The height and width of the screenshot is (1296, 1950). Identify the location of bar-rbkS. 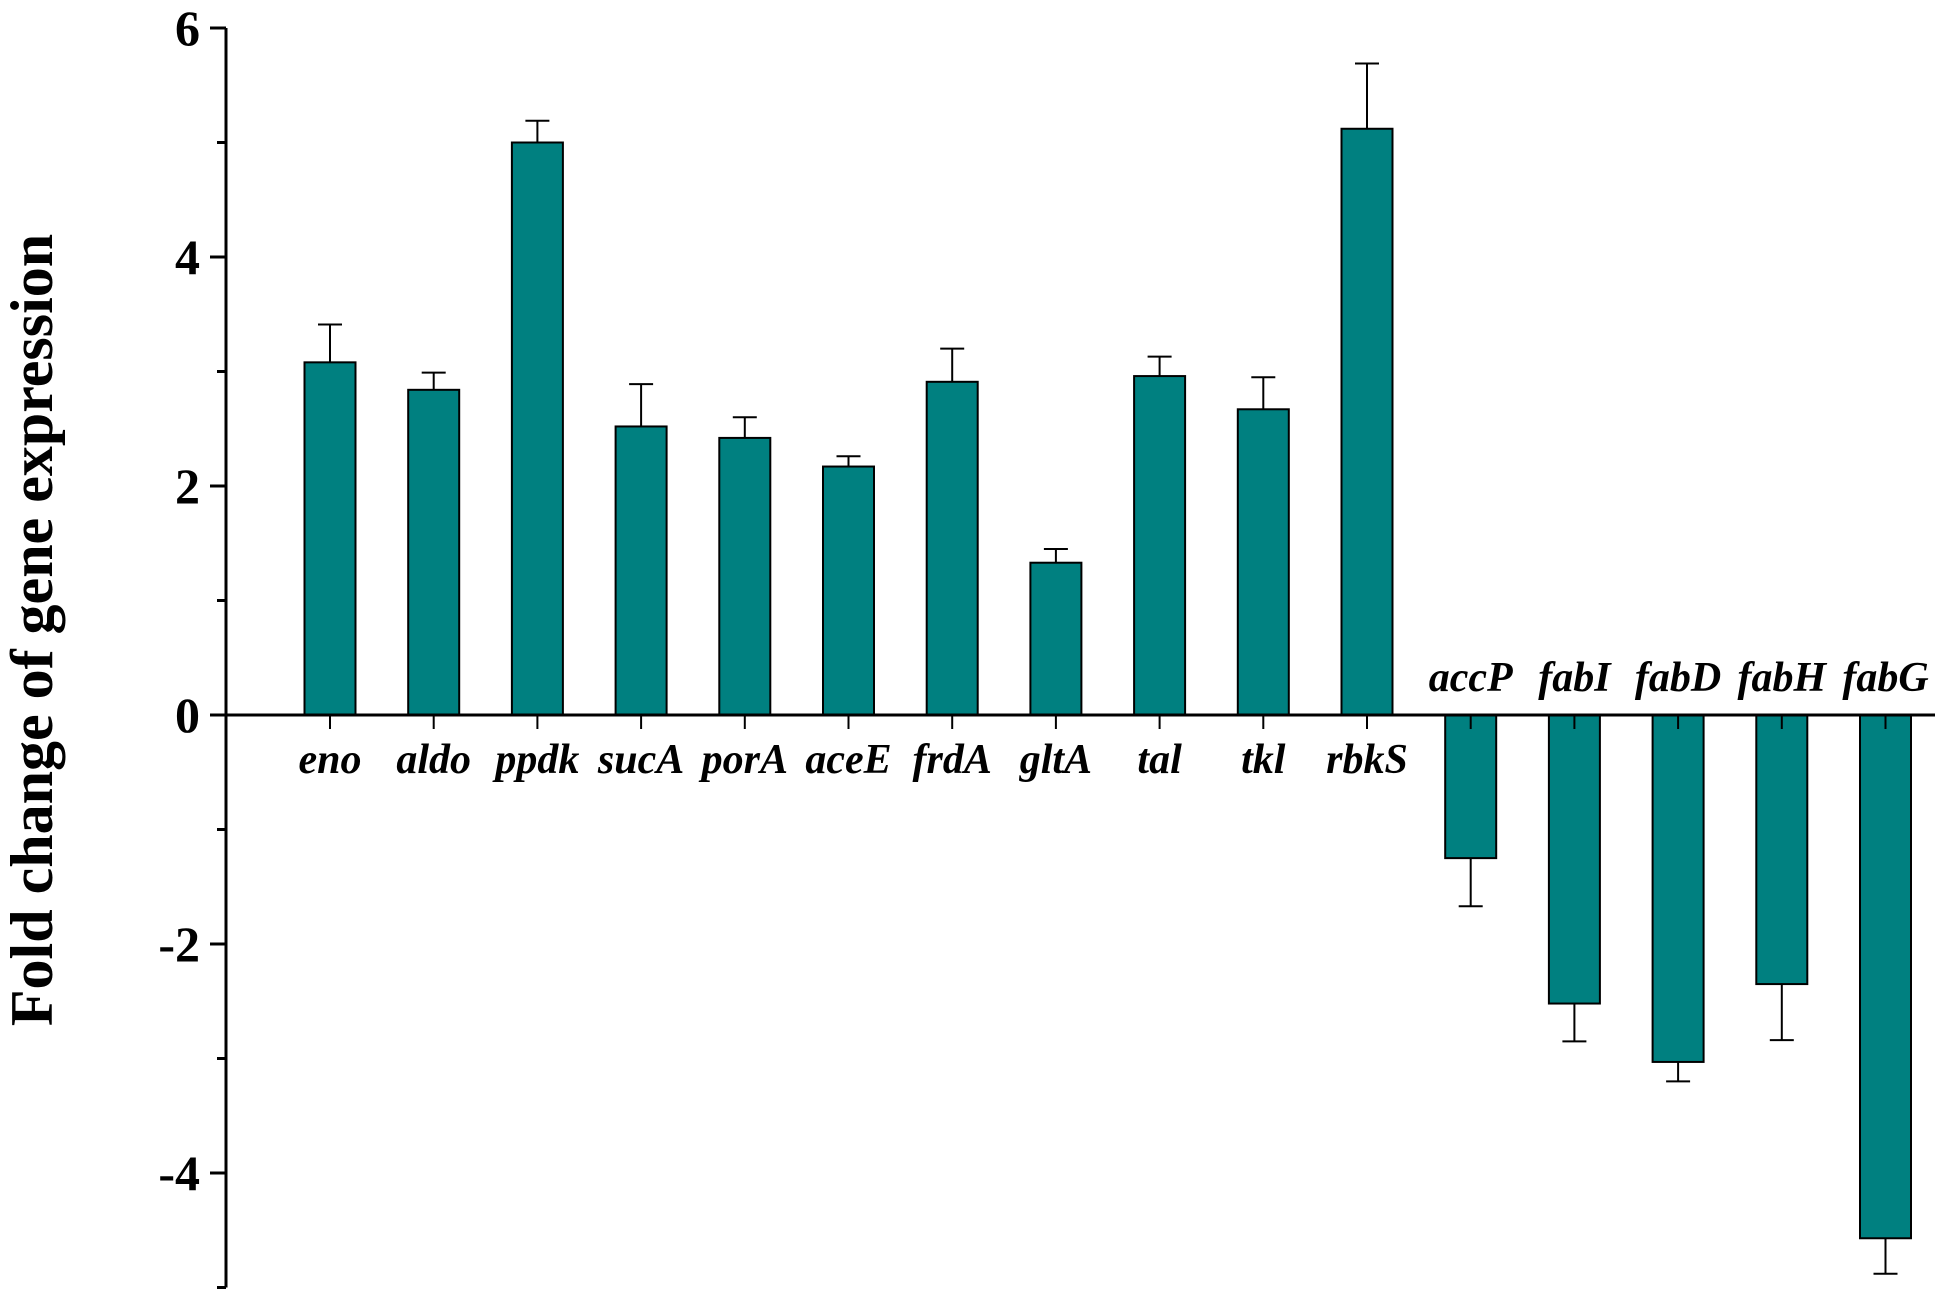
(1367, 421).